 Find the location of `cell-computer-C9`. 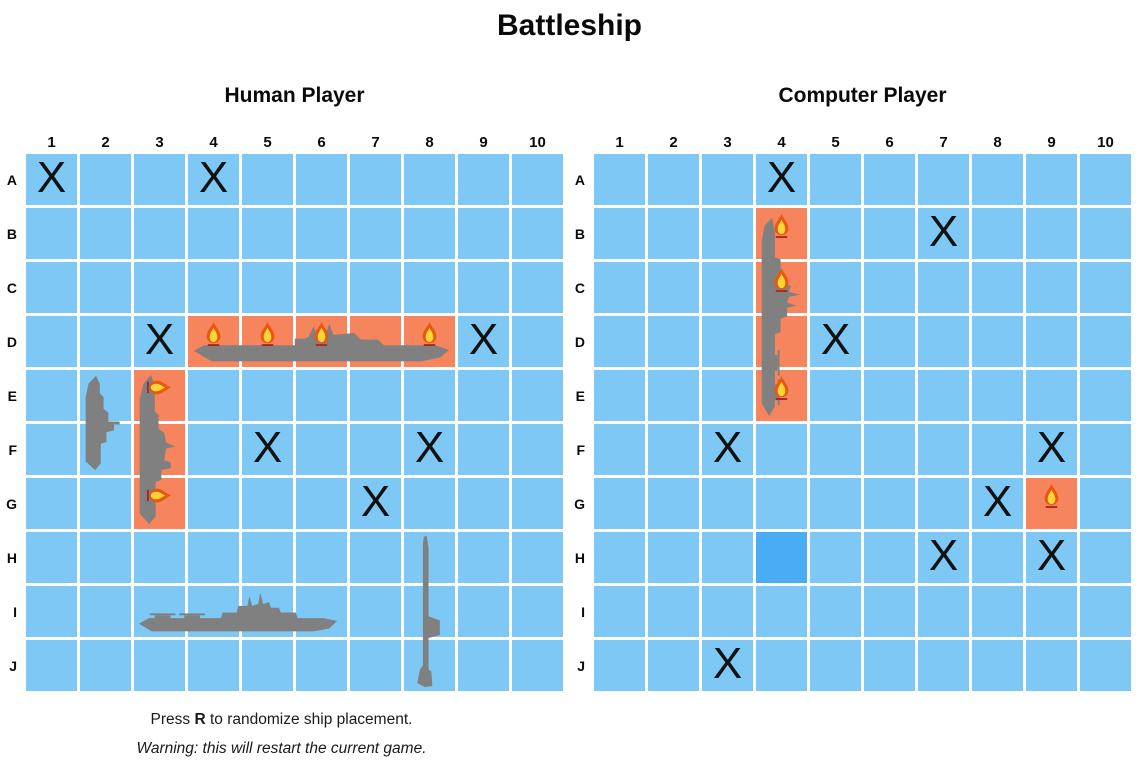

cell-computer-C9 is located at coordinates (1051, 287).